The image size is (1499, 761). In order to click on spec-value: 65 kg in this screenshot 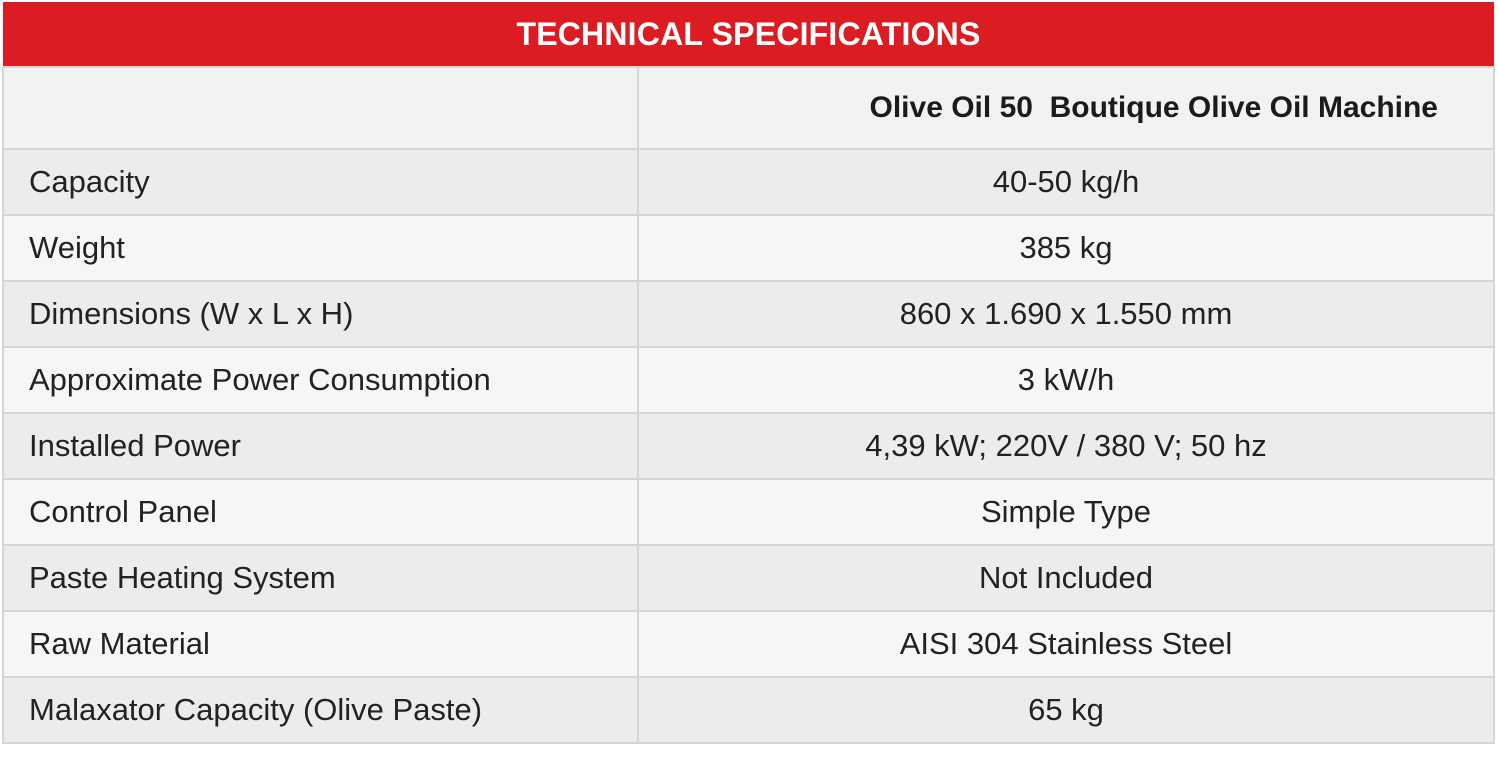, I will do `click(1066, 710)`.